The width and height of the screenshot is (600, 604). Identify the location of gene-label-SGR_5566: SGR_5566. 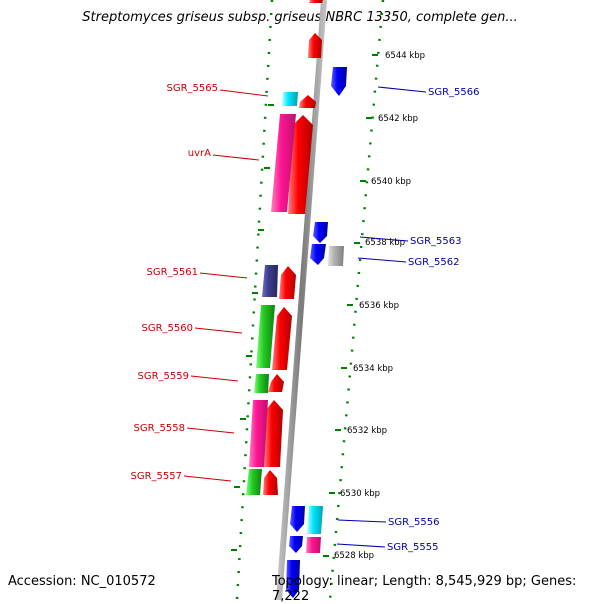
(454, 92).